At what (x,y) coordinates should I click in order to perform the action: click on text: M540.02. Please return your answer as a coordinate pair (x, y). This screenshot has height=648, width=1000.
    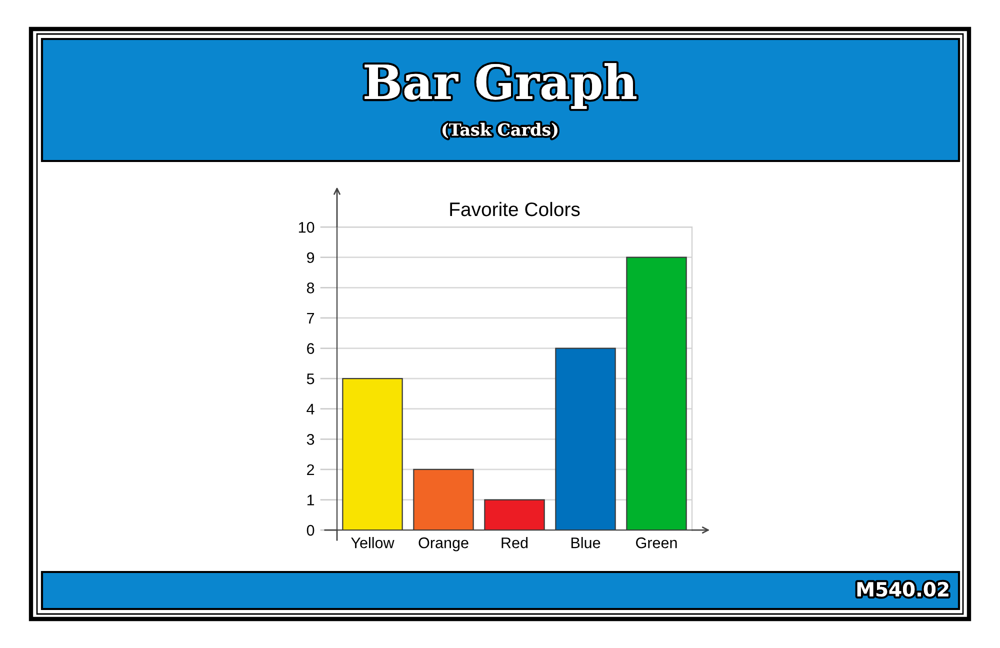
    Looking at the image, I should click on (902, 589).